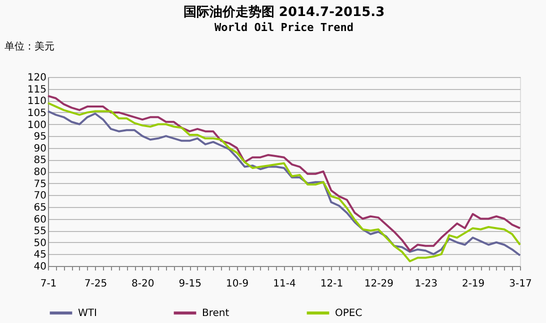  Describe the element at coordinates (143, 284) in the screenshot. I see `x-tick-label: 8-20` at that location.